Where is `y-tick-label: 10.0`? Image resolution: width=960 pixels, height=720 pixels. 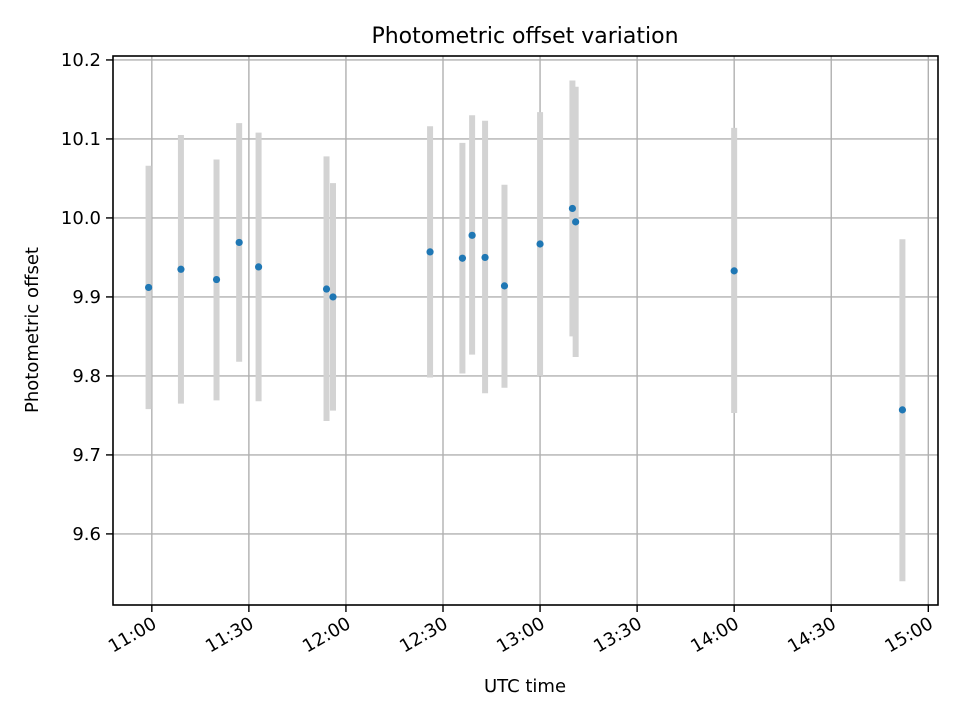 y-tick-label: 10.0 is located at coordinates (81, 218).